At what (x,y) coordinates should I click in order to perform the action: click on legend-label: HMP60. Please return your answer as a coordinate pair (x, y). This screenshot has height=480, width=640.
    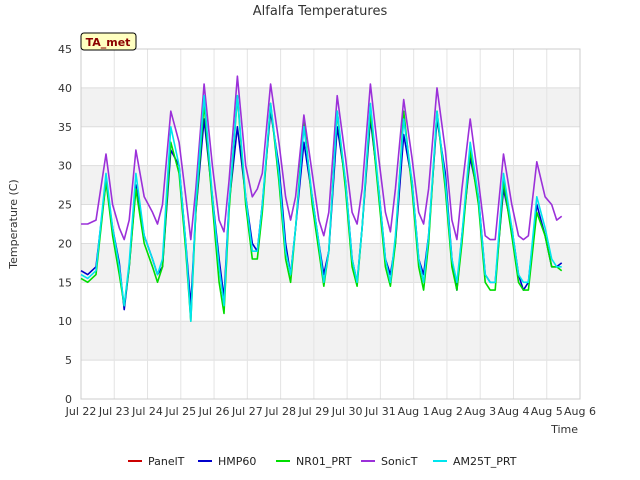
    Looking at the image, I should click on (237, 461).